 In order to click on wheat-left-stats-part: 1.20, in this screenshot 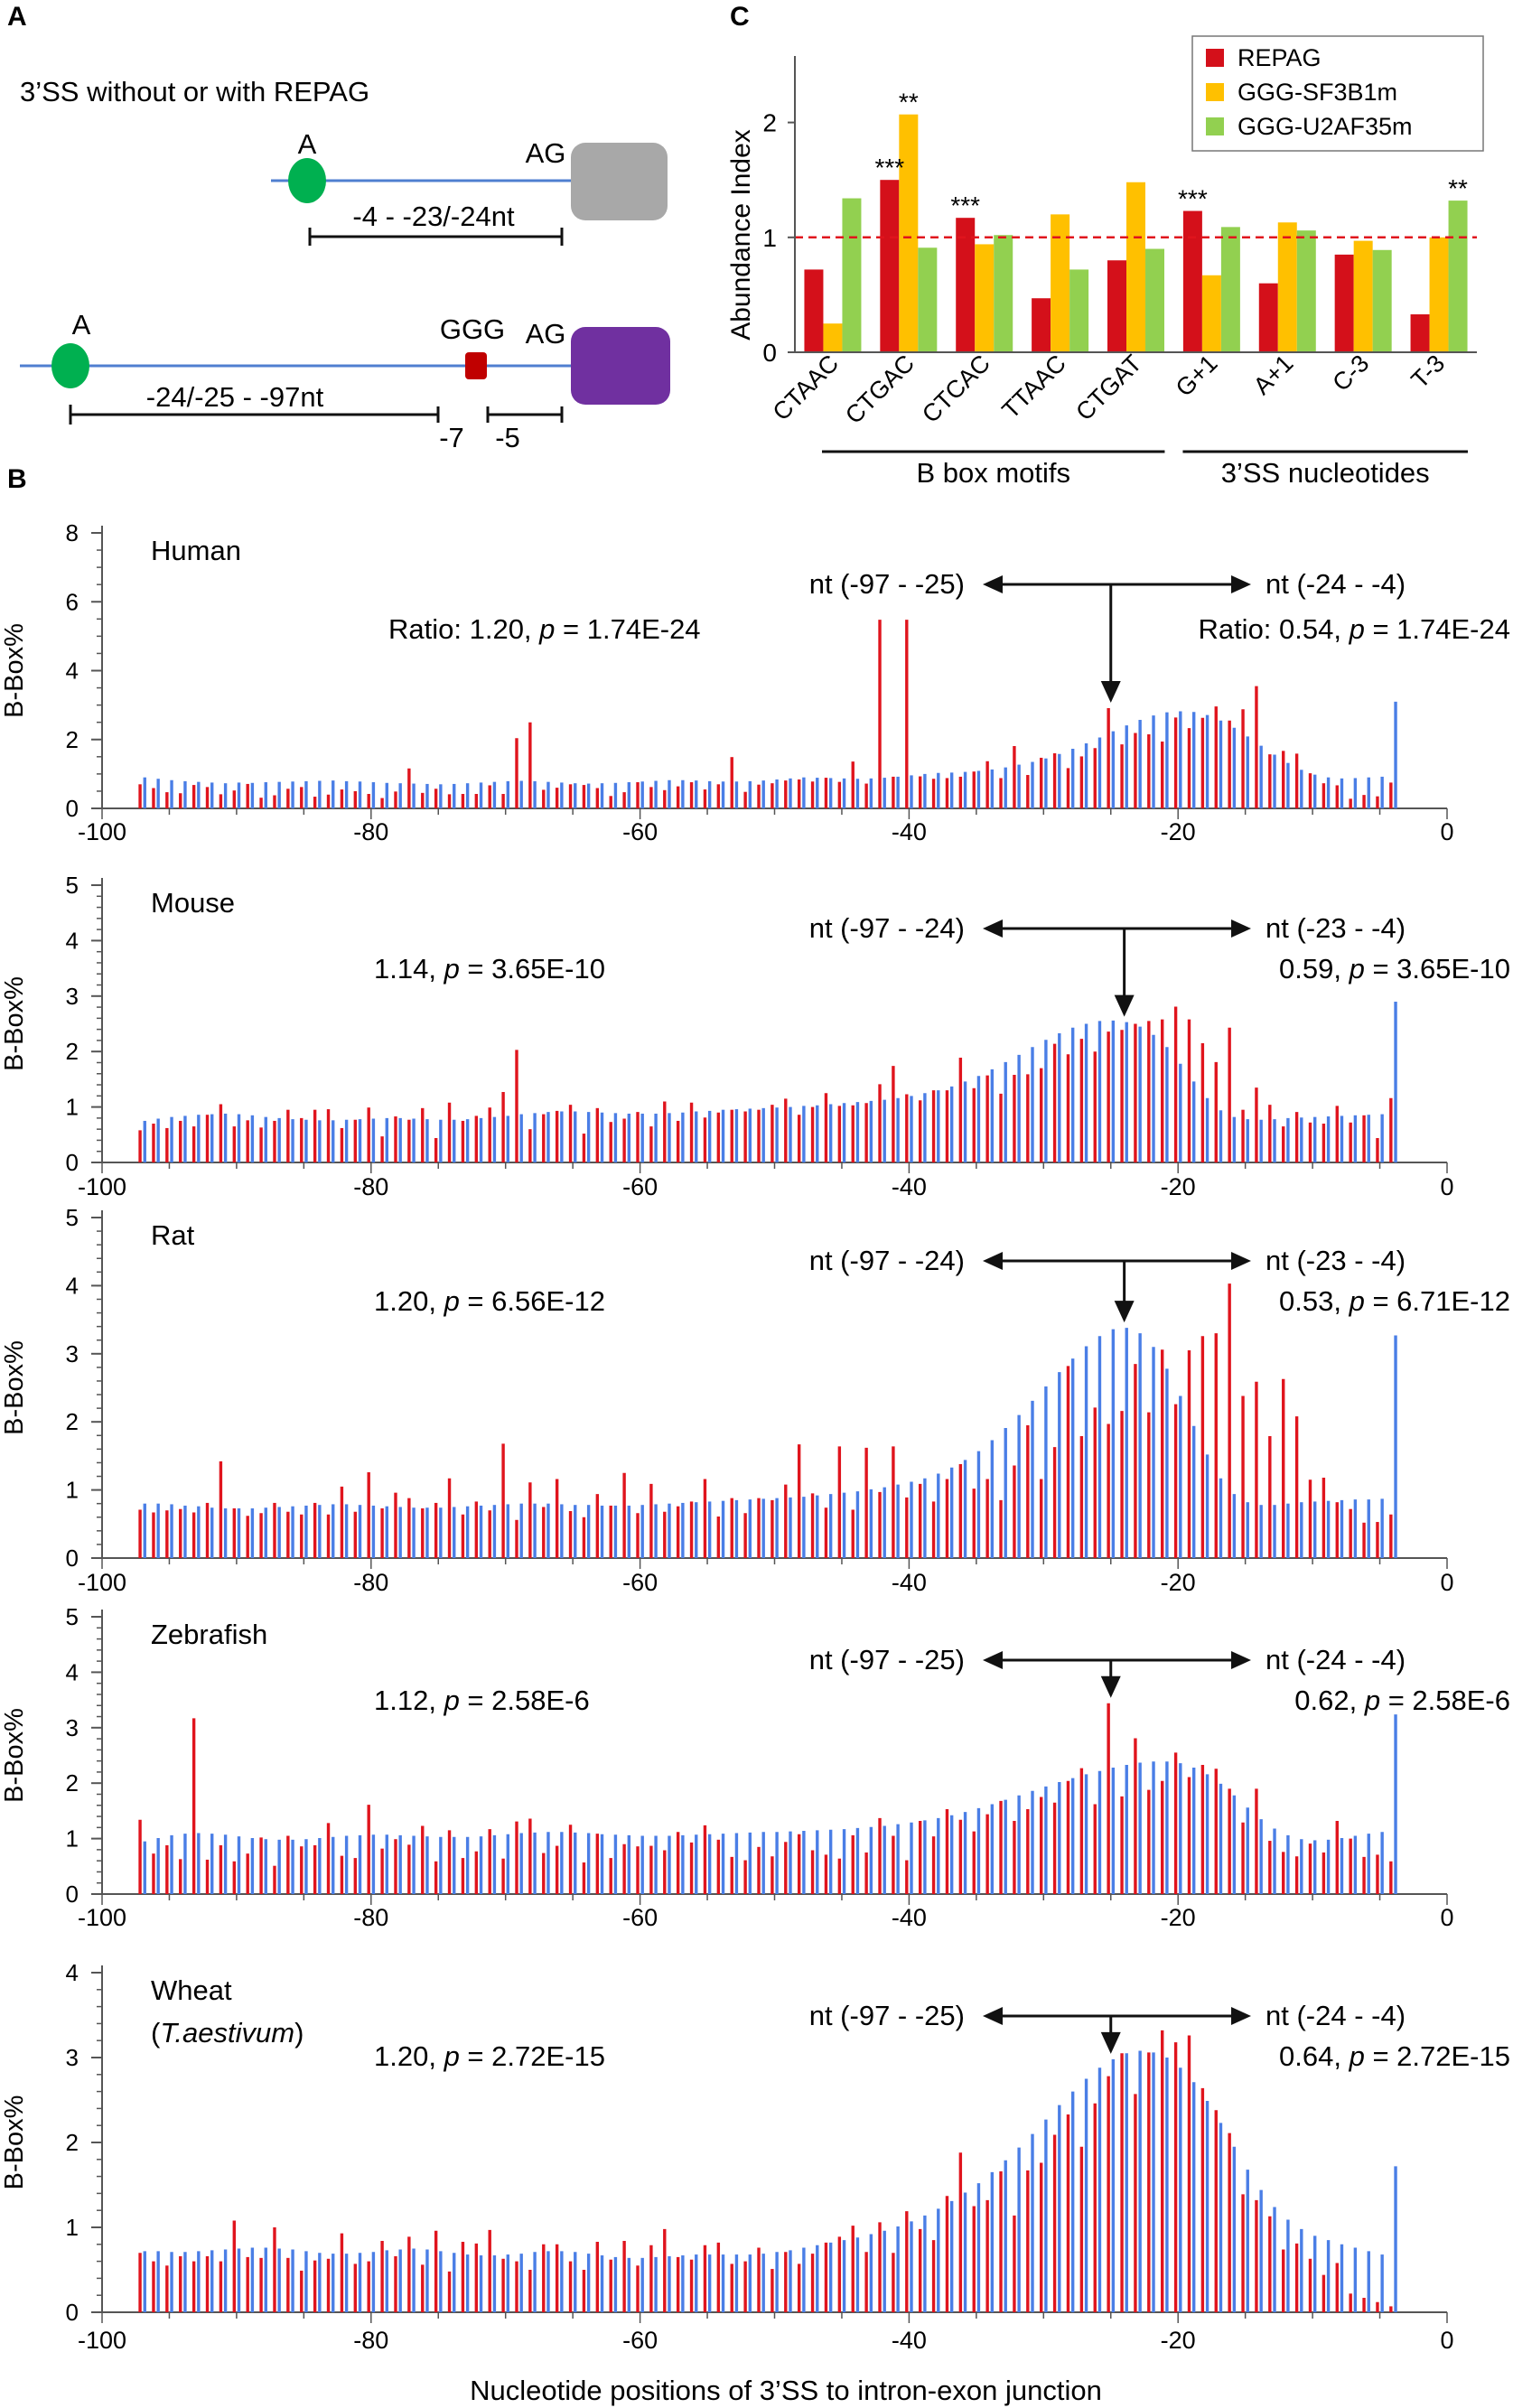, I will do `click(409, 2056)`.